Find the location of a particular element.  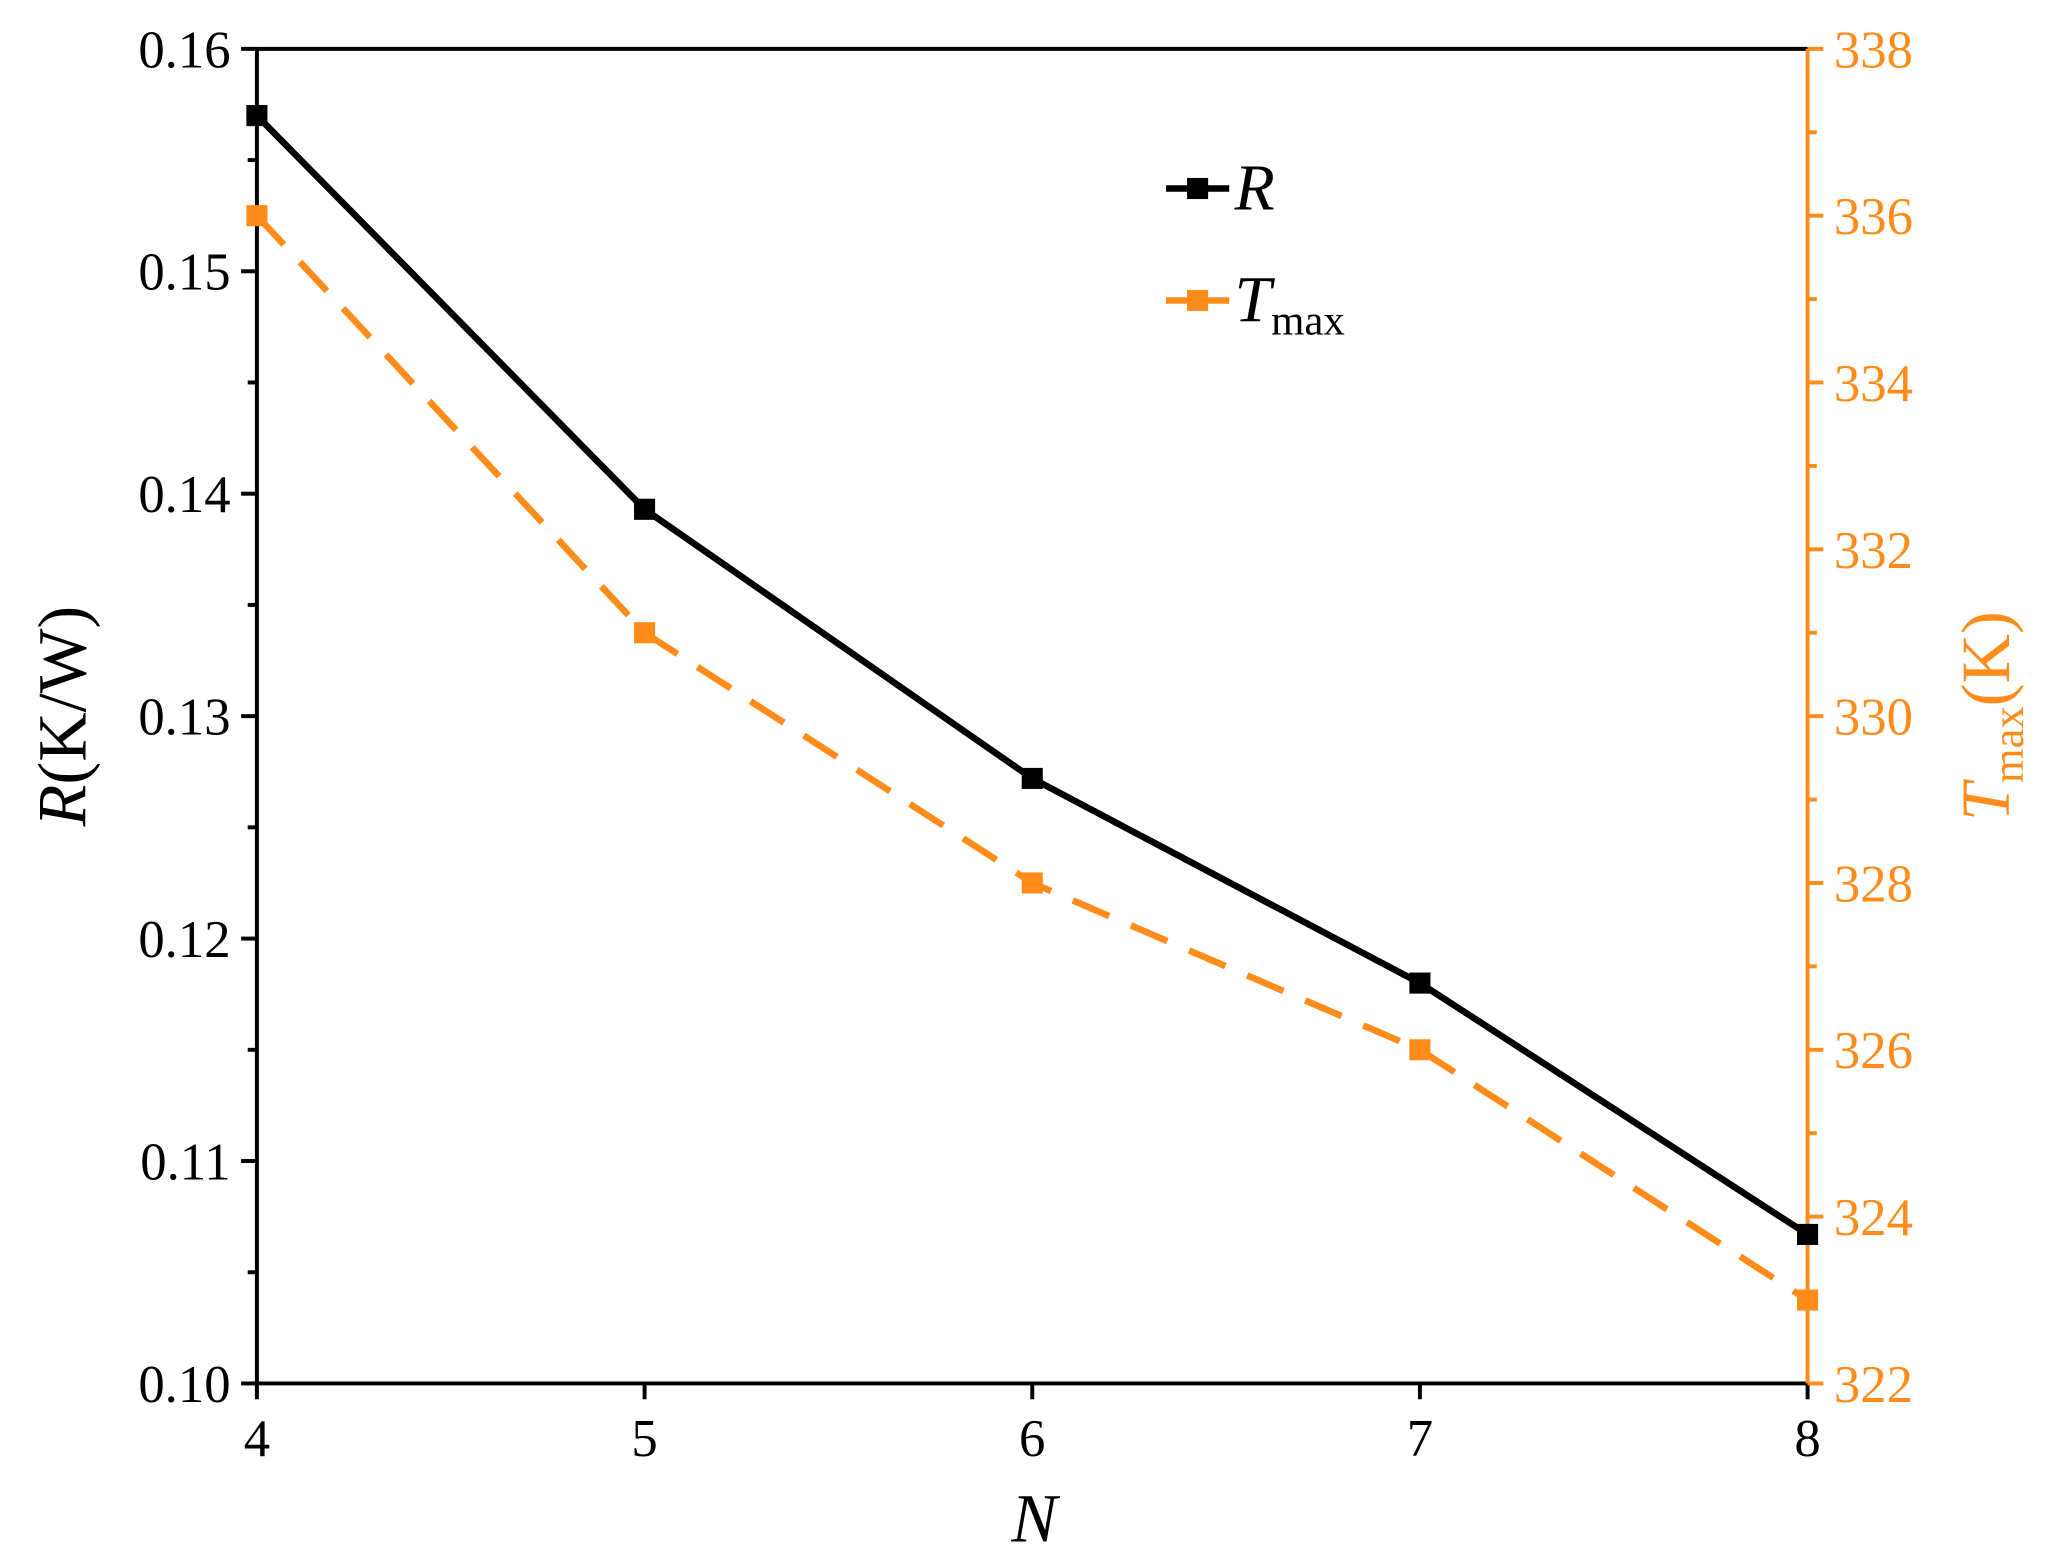

y2-tick-label: 338 is located at coordinates (1873, 50).